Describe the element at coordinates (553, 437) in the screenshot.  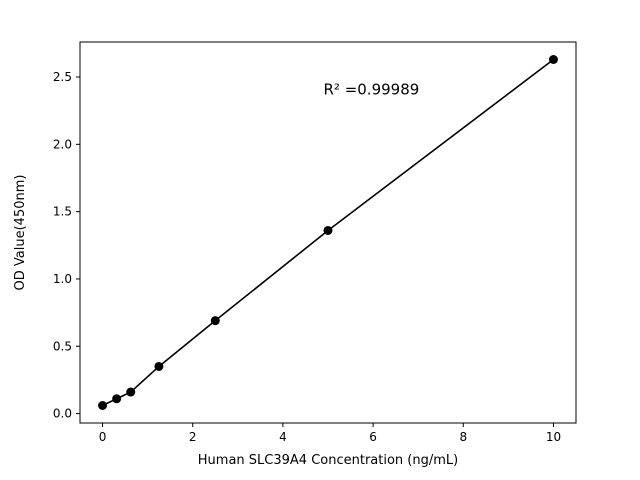
I see `x-tick-label: 10` at that location.